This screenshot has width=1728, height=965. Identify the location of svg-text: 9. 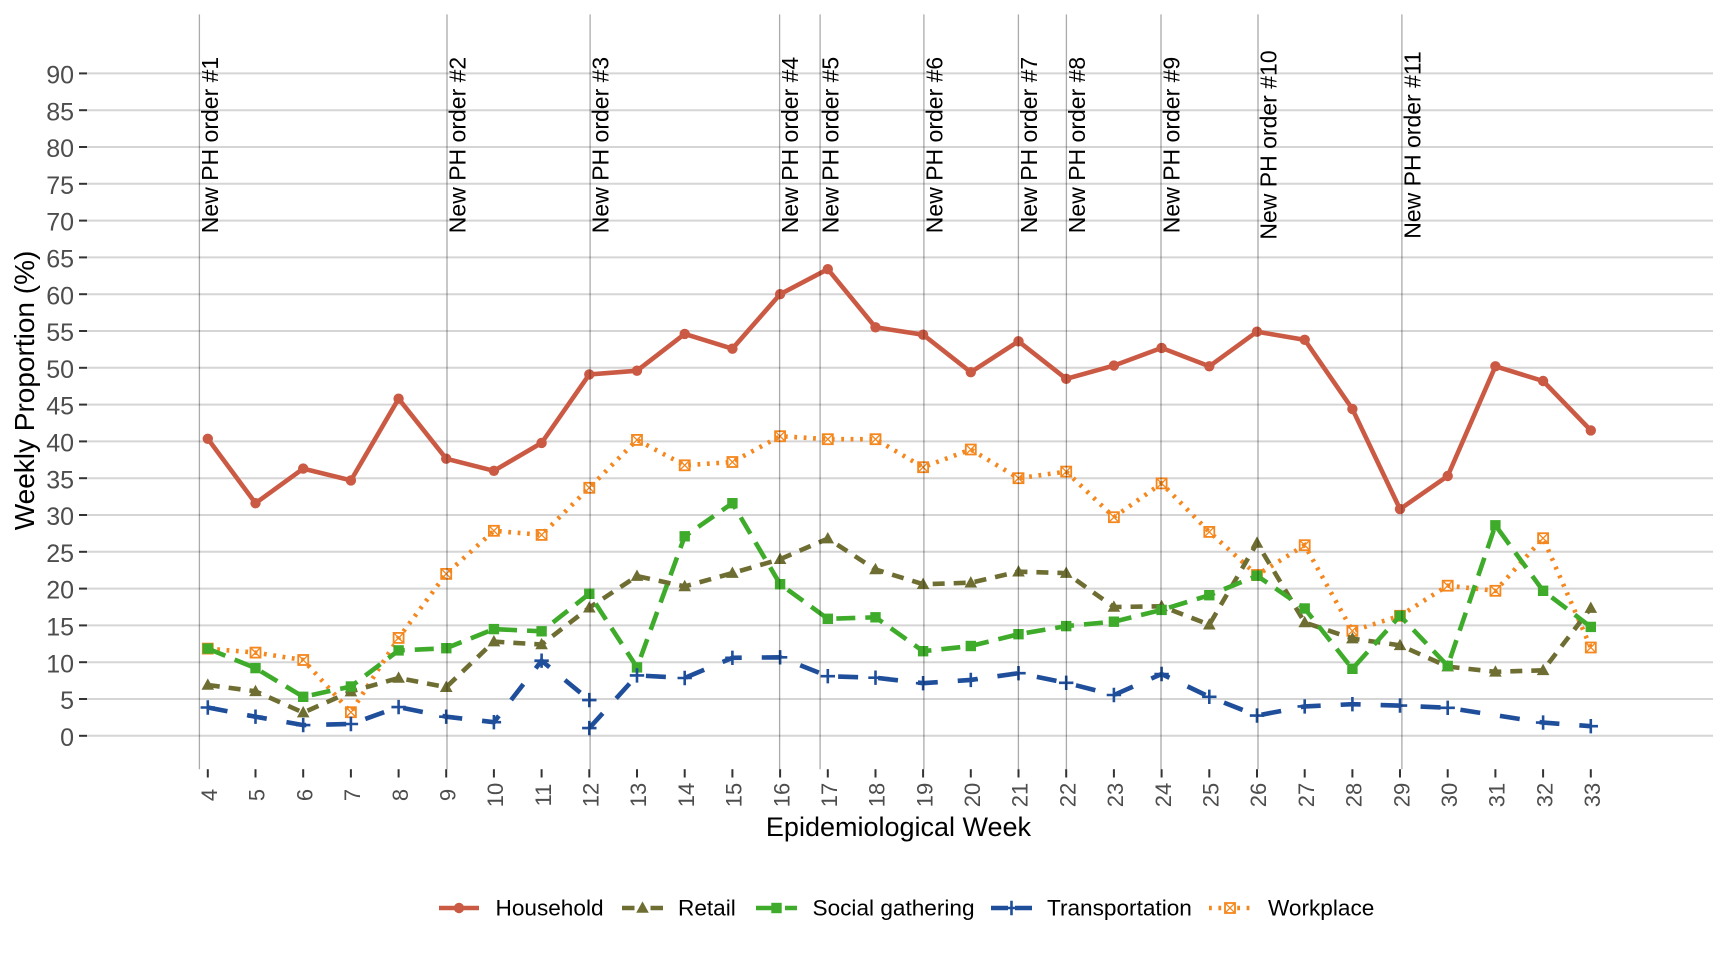
(447, 795).